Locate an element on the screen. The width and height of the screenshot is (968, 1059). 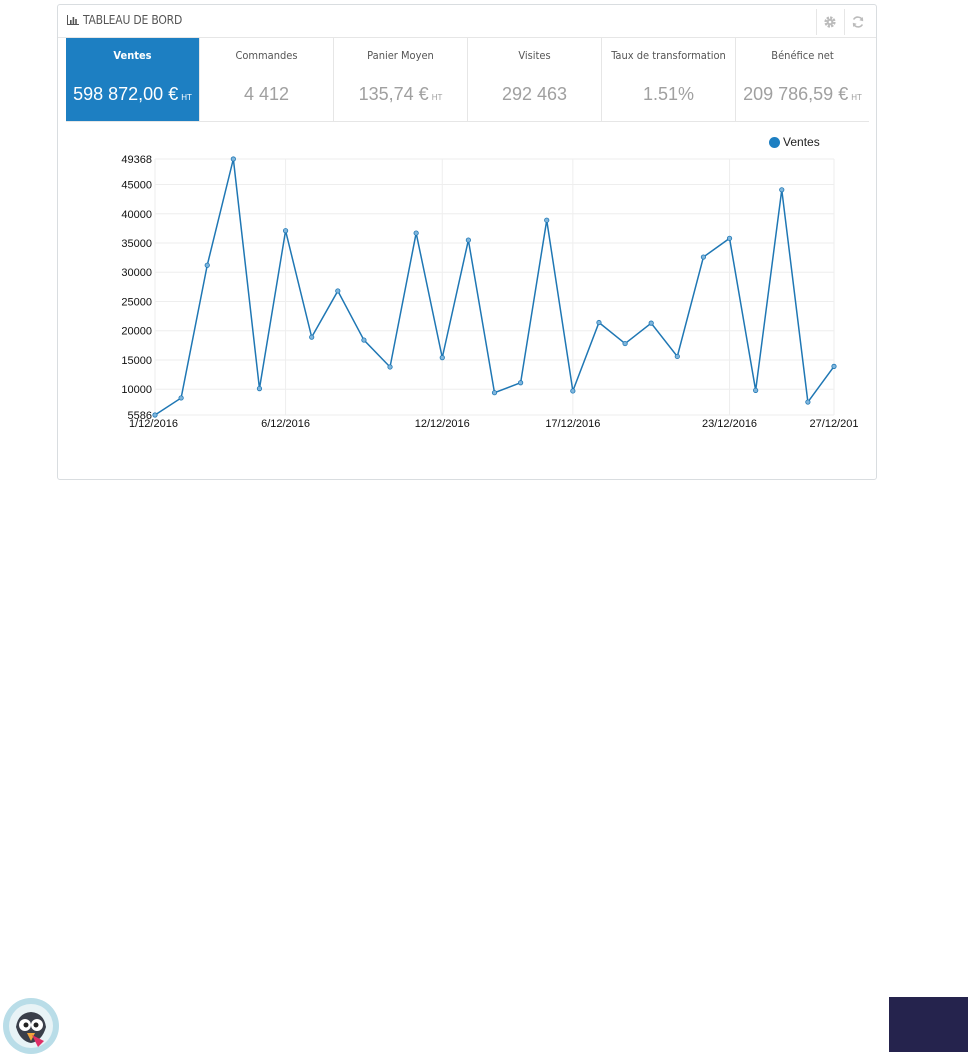
y-tick-label: 20000 is located at coordinates (136, 332).